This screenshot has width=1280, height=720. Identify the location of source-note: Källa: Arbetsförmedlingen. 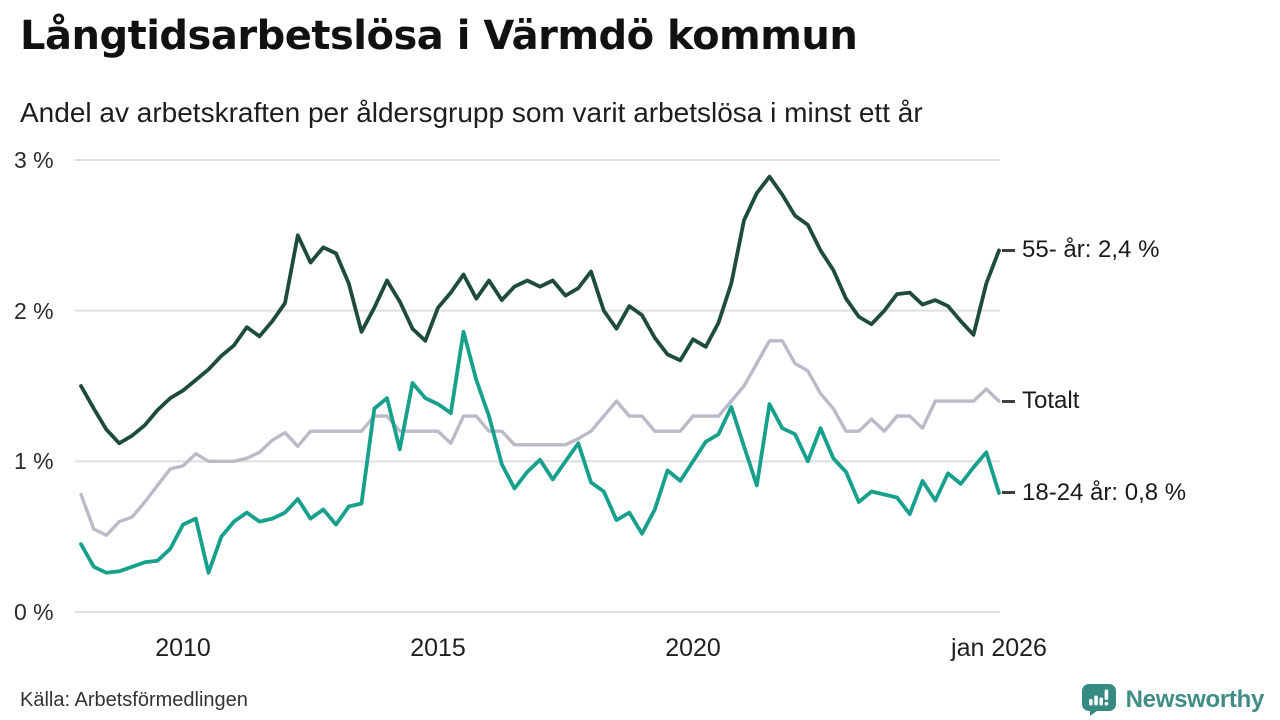
(134, 700).